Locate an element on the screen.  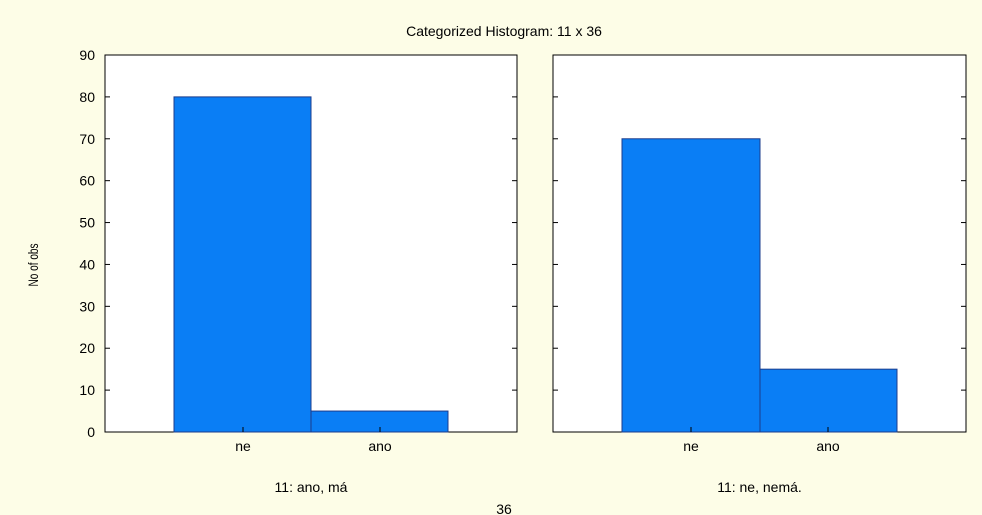
y-tick-label: 10 is located at coordinates (87, 390).